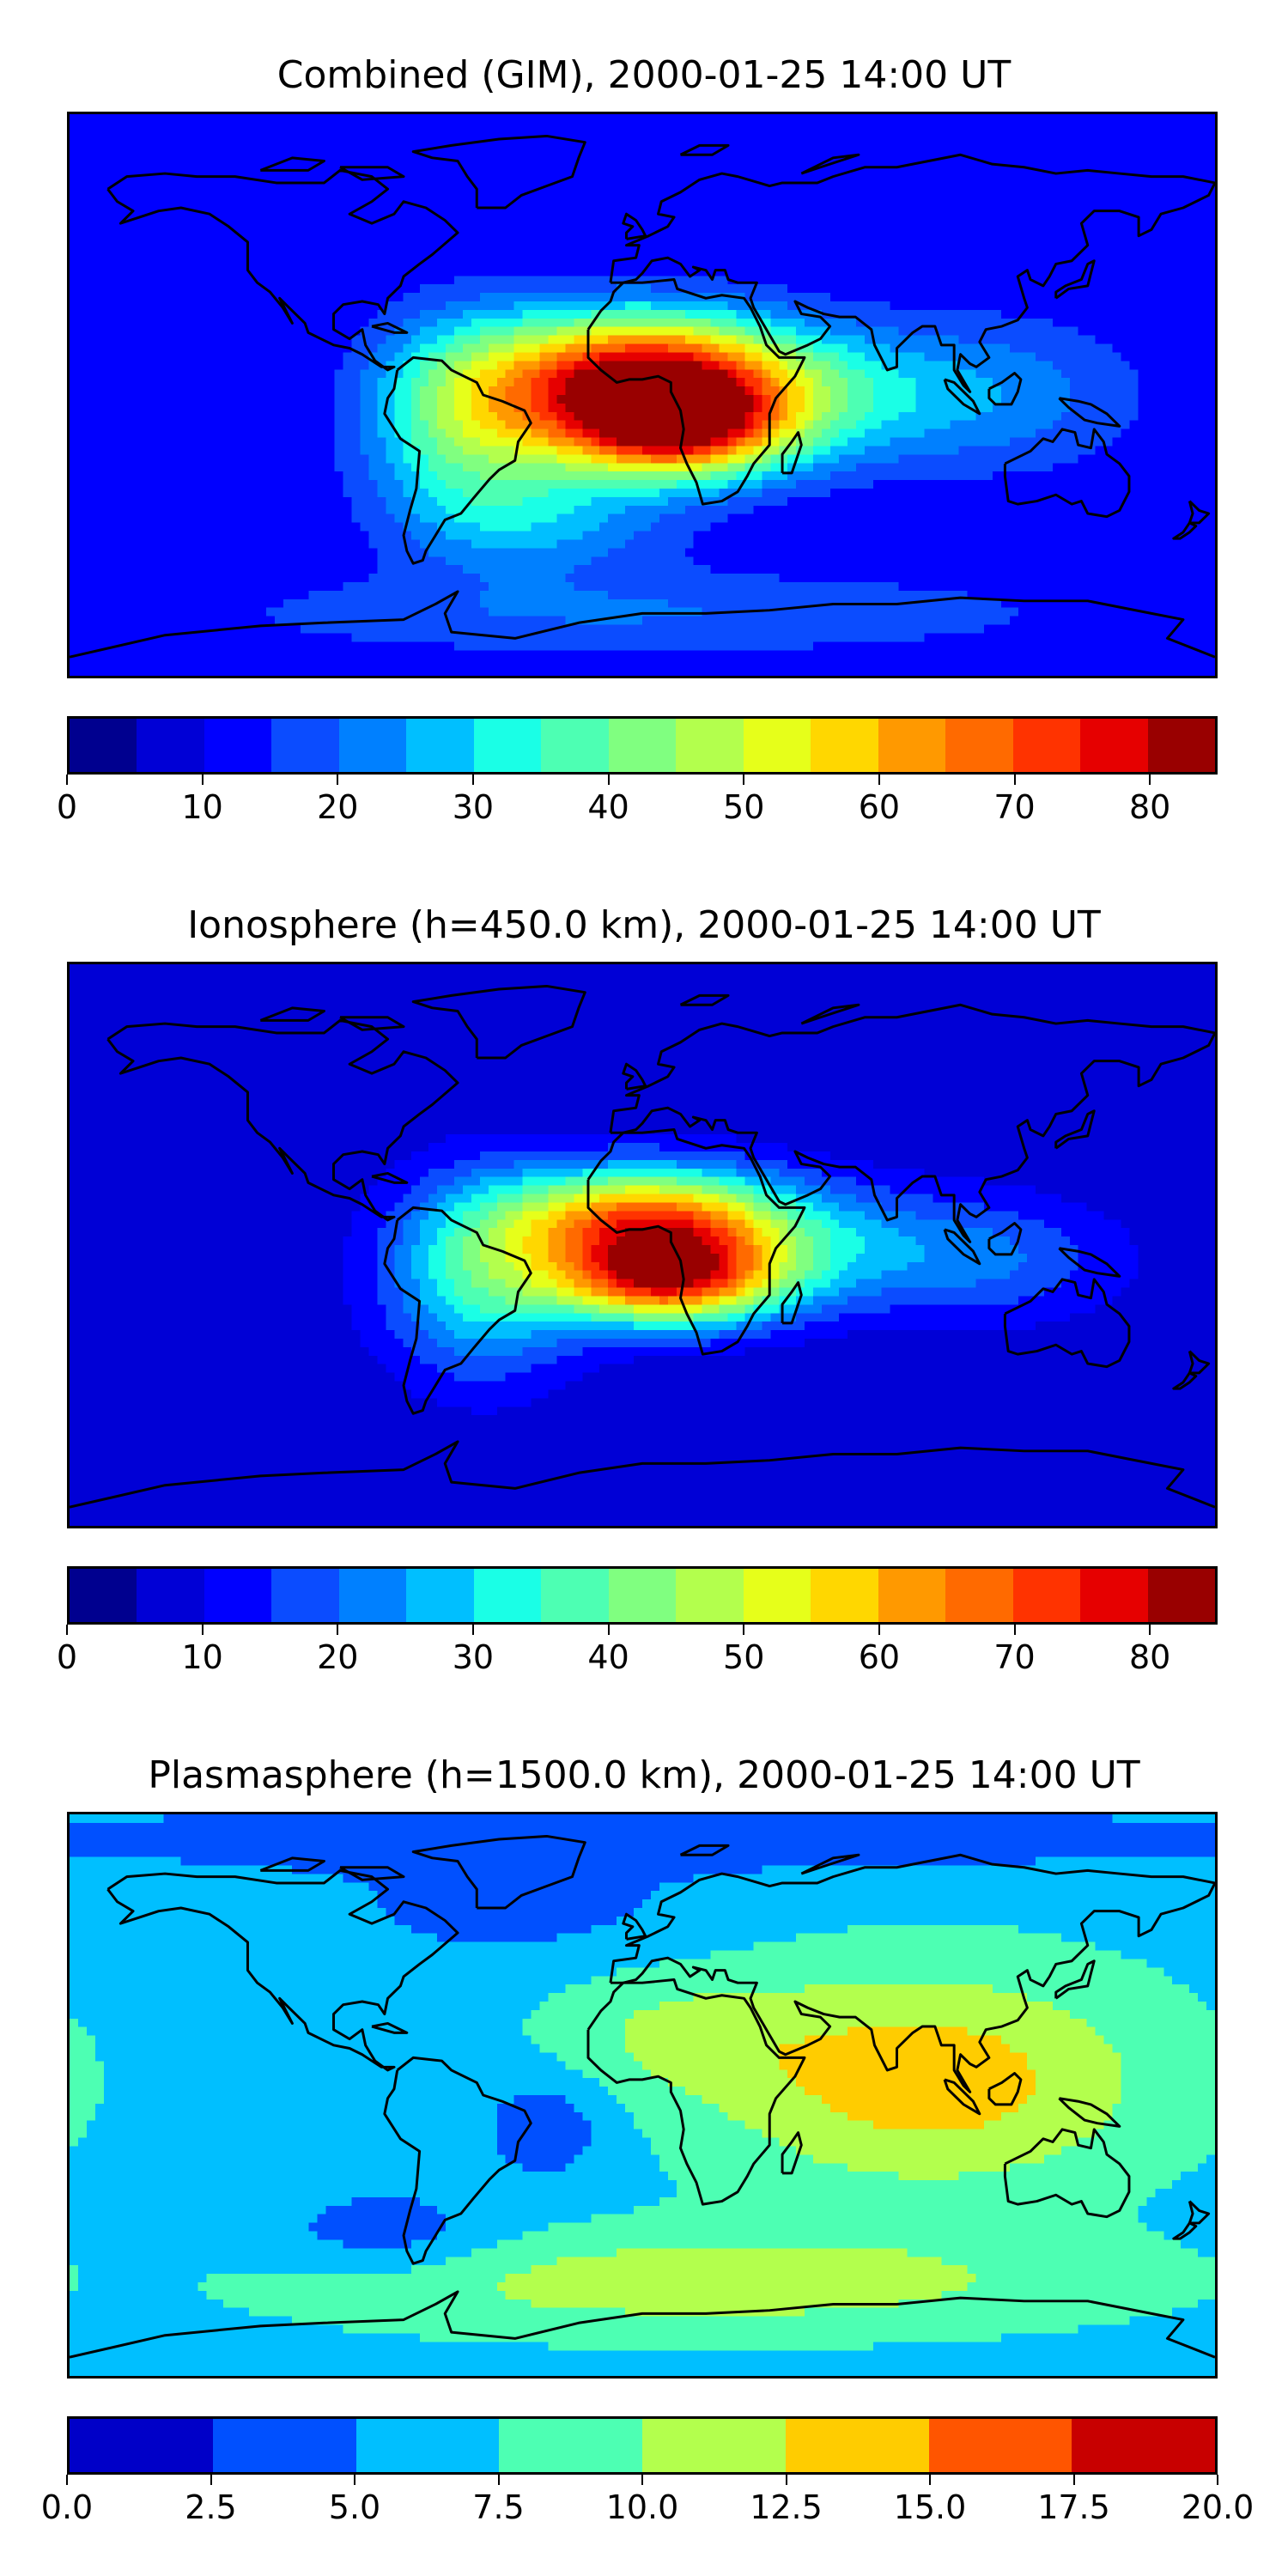  I want to click on colorbar, so click(642, 2445).